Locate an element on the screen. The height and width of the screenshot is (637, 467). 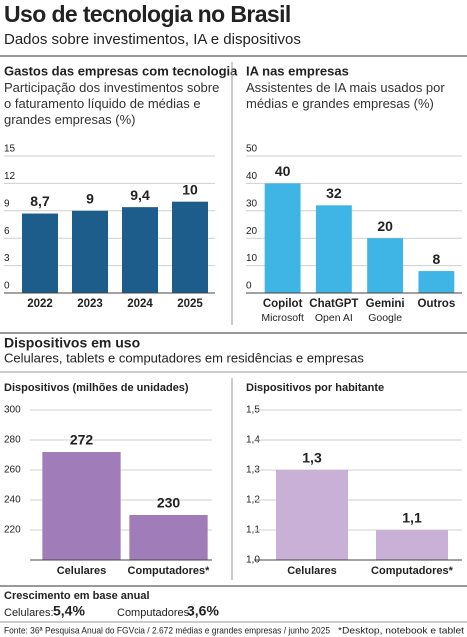
chart-title: Dispositivos por habitante is located at coordinates (315, 388).